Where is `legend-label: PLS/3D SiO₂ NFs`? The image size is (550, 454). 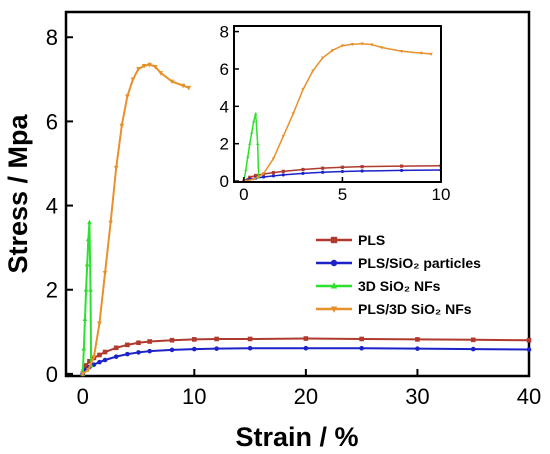 legend-label: PLS/3D SiO₂ NFs is located at coordinates (415, 309).